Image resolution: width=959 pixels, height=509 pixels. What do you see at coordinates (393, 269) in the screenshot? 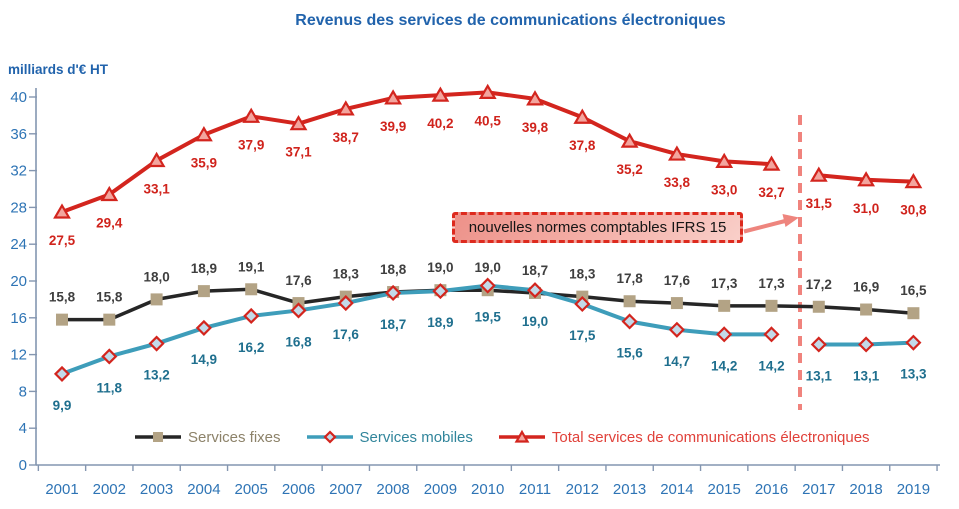
I see `data-label-fixes: 18,8` at bounding box center [393, 269].